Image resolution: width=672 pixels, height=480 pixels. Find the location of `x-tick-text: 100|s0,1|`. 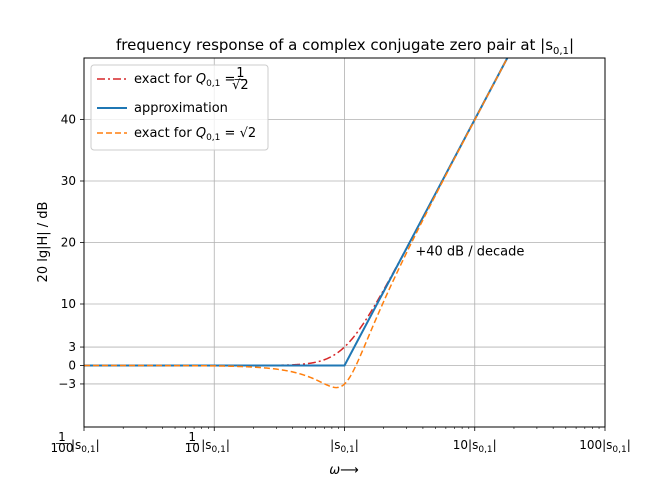

x-tick-text: 100|s0,1| is located at coordinates (605, 446).